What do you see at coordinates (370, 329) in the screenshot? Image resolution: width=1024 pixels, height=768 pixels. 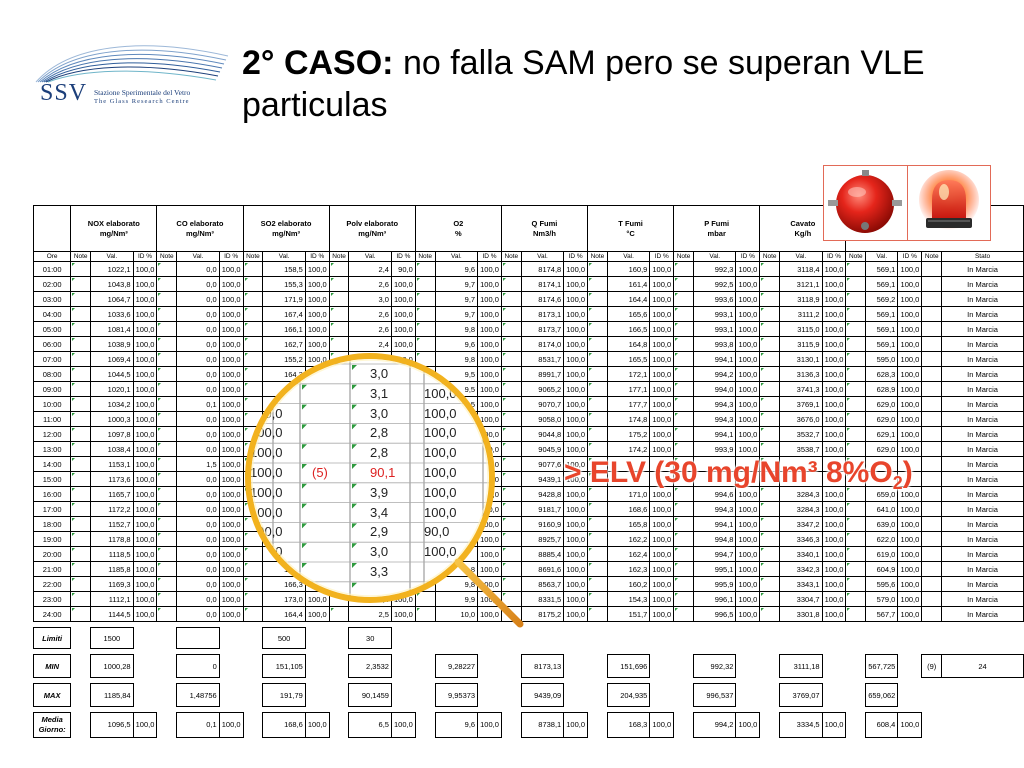 I see `value-cell: 2,6` at bounding box center [370, 329].